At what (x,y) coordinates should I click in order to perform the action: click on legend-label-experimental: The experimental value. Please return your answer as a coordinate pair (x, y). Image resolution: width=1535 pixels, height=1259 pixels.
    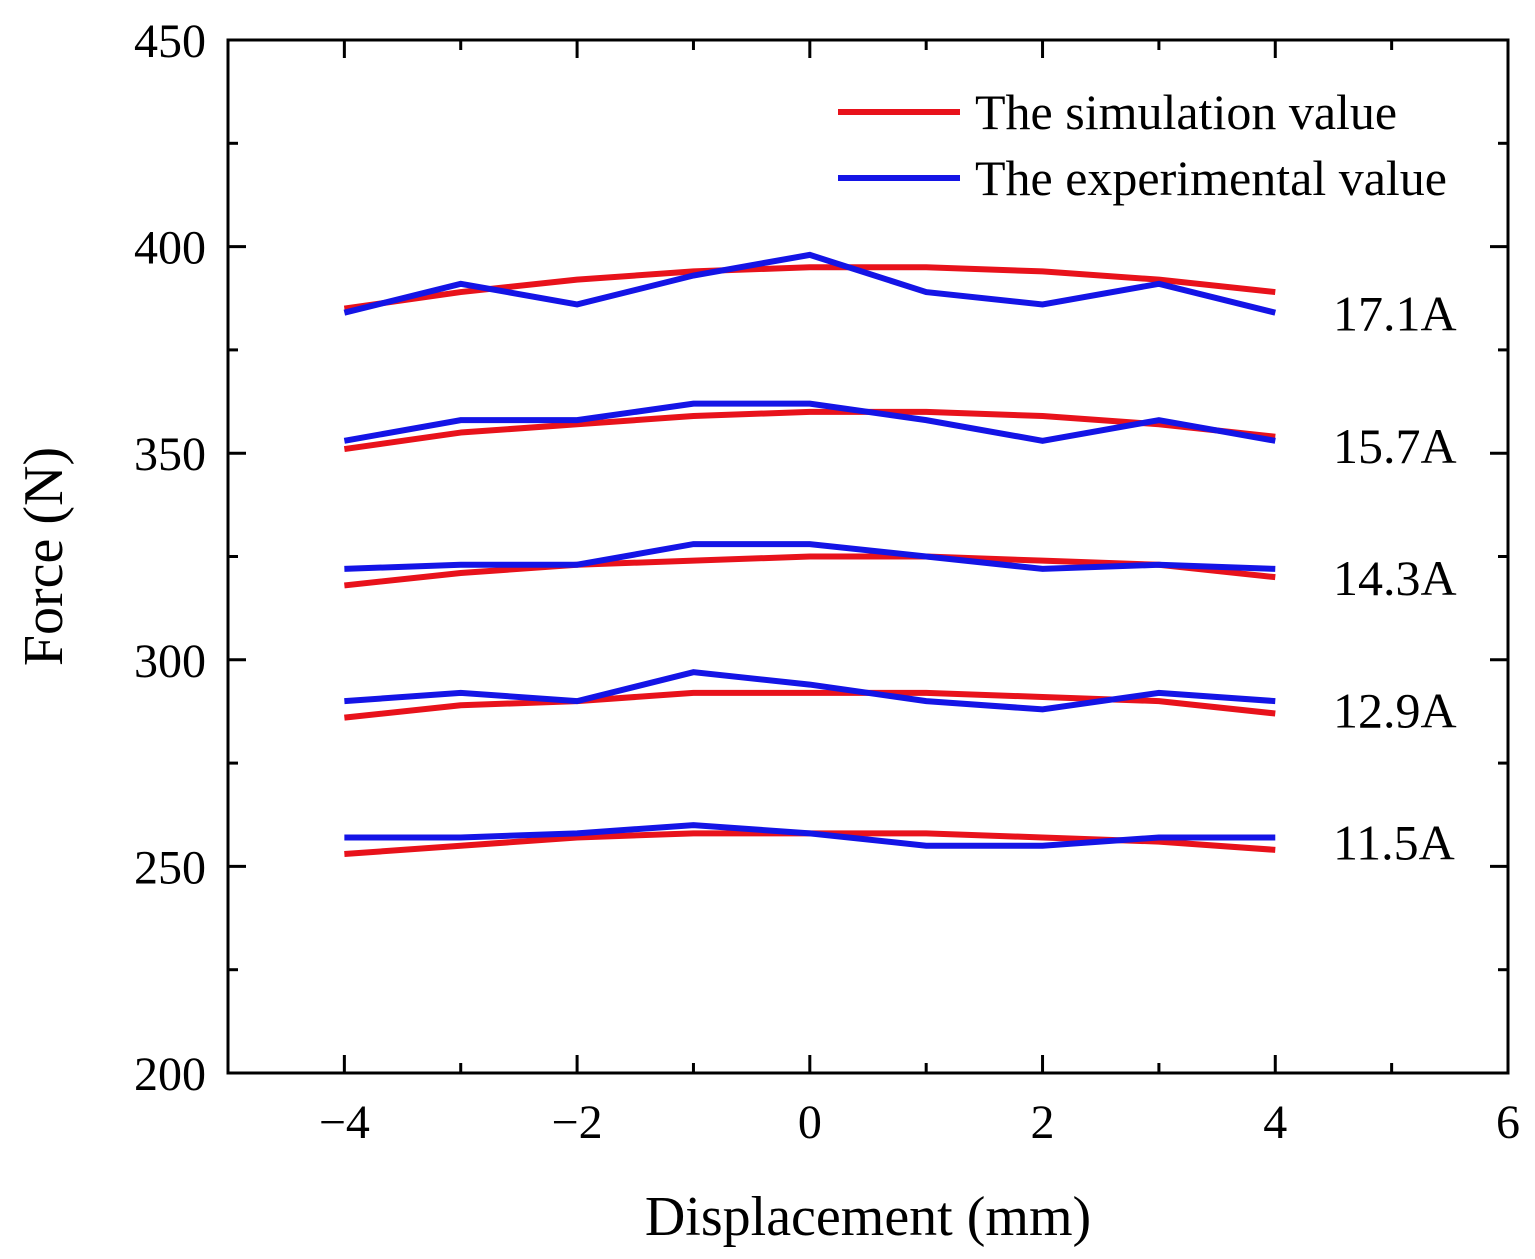
    Looking at the image, I should click on (1211, 178).